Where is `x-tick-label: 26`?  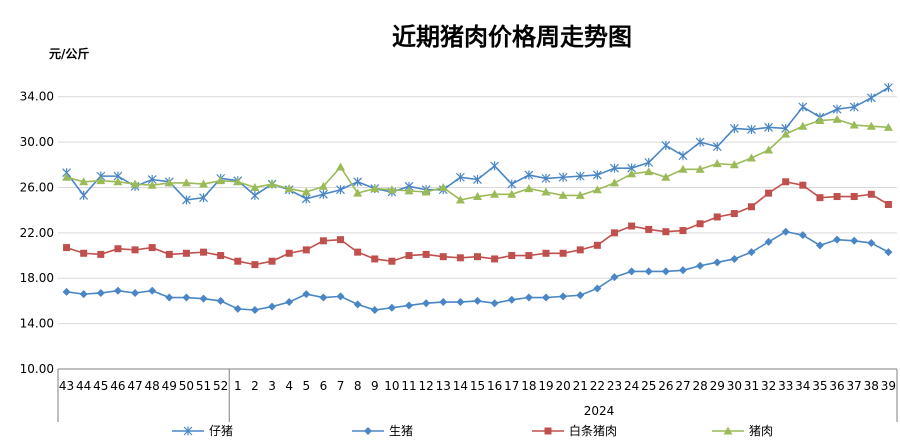
x-tick-label: 26 is located at coordinates (665, 386).